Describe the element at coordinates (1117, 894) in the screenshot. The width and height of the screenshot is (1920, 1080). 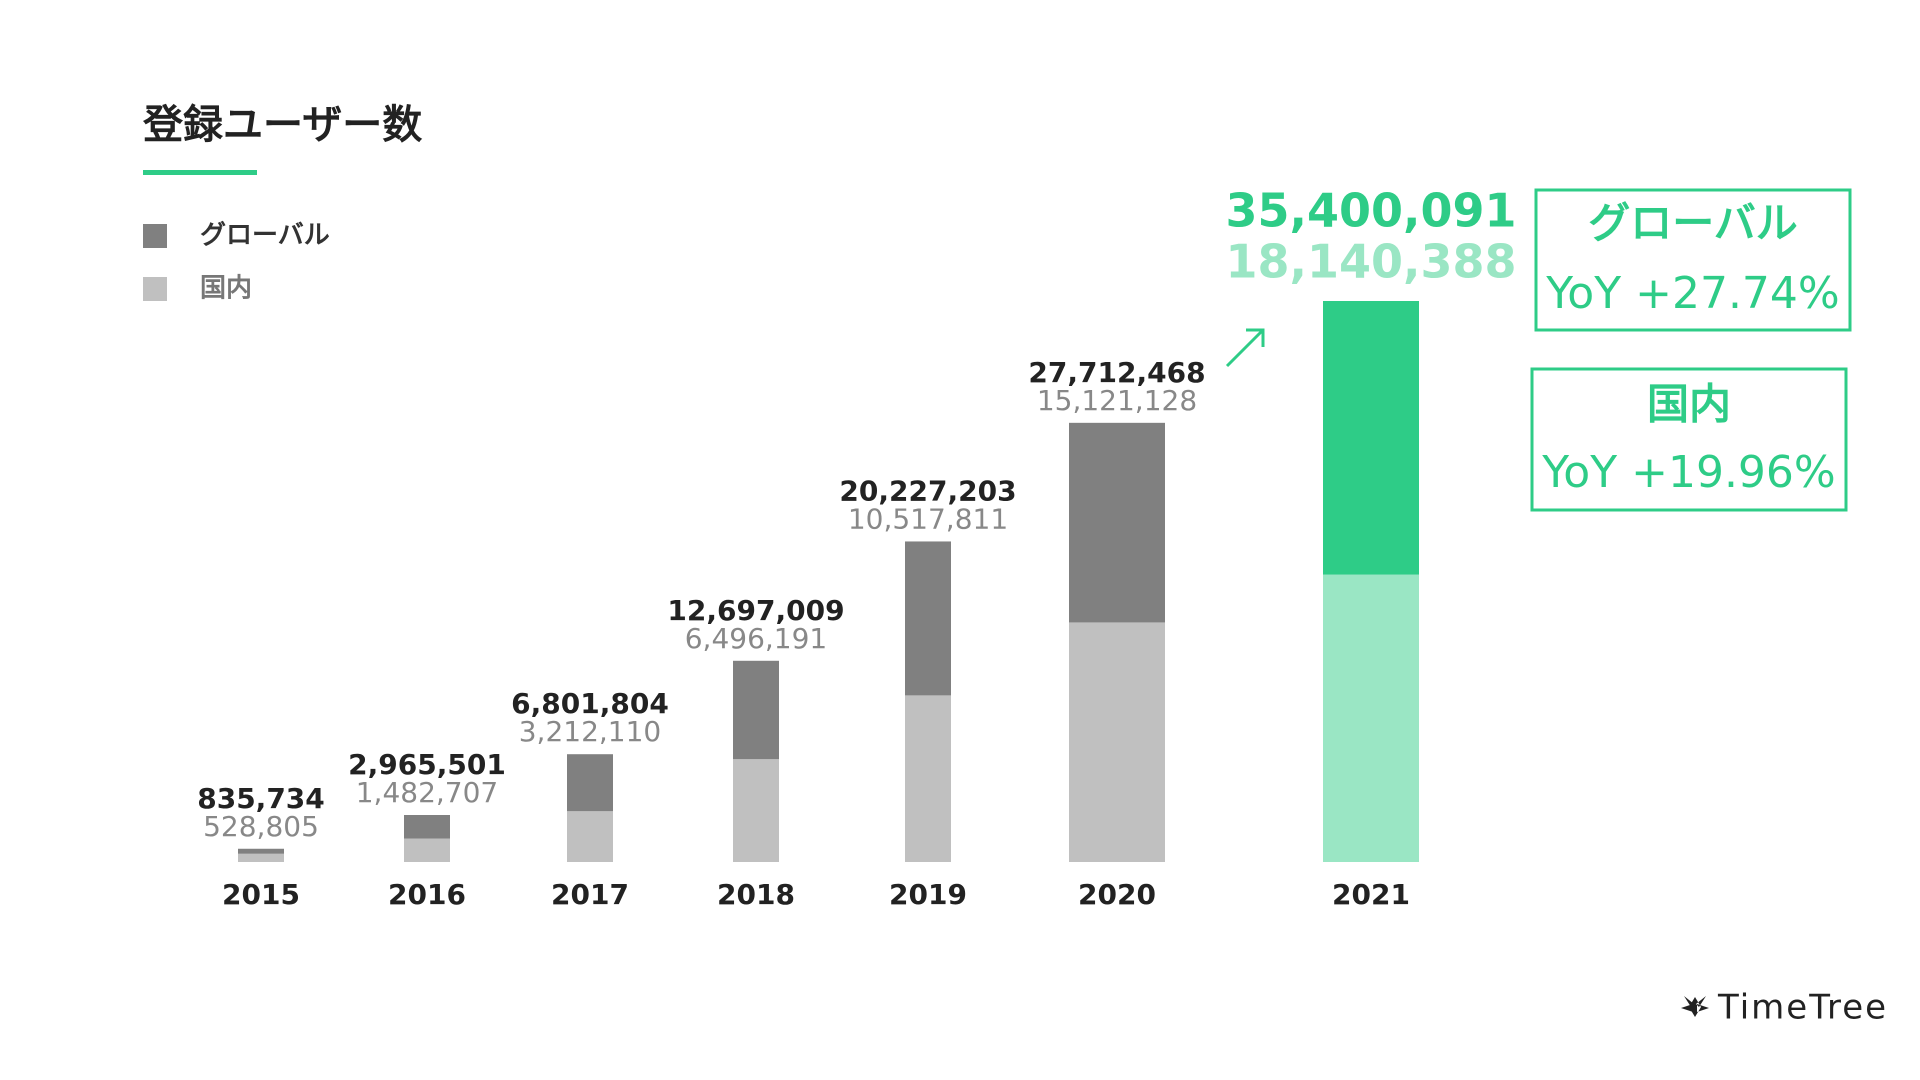
I see `x-tick-label: 2020` at that location.